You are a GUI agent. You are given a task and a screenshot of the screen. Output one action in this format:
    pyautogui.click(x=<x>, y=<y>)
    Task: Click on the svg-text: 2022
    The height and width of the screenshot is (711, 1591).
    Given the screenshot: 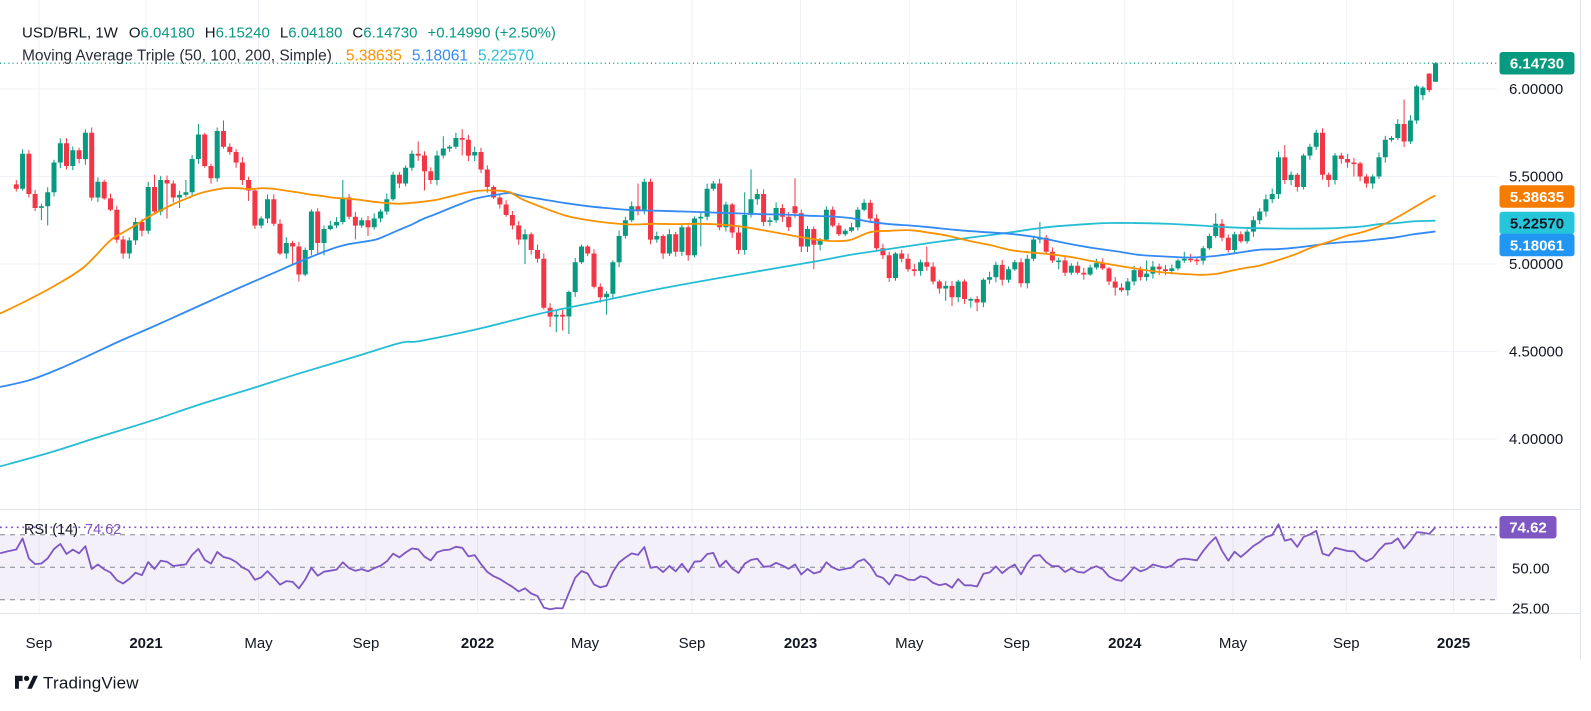 What is the action you would take?
    pyautogui.click(x=477, y=643)
    